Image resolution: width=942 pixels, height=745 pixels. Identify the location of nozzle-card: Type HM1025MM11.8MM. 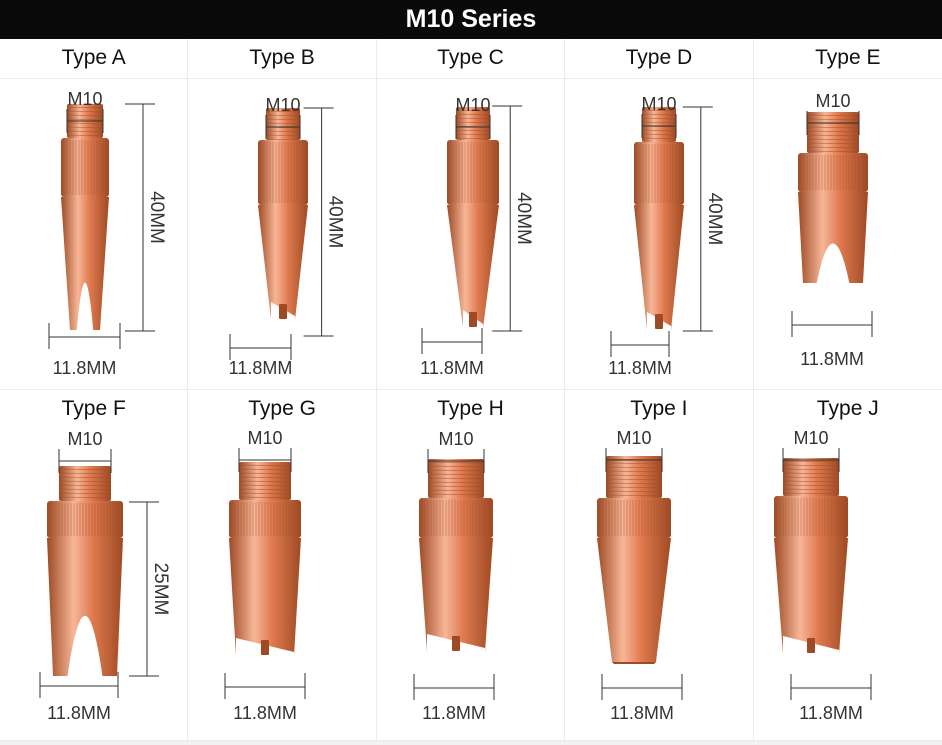
(471, 565).